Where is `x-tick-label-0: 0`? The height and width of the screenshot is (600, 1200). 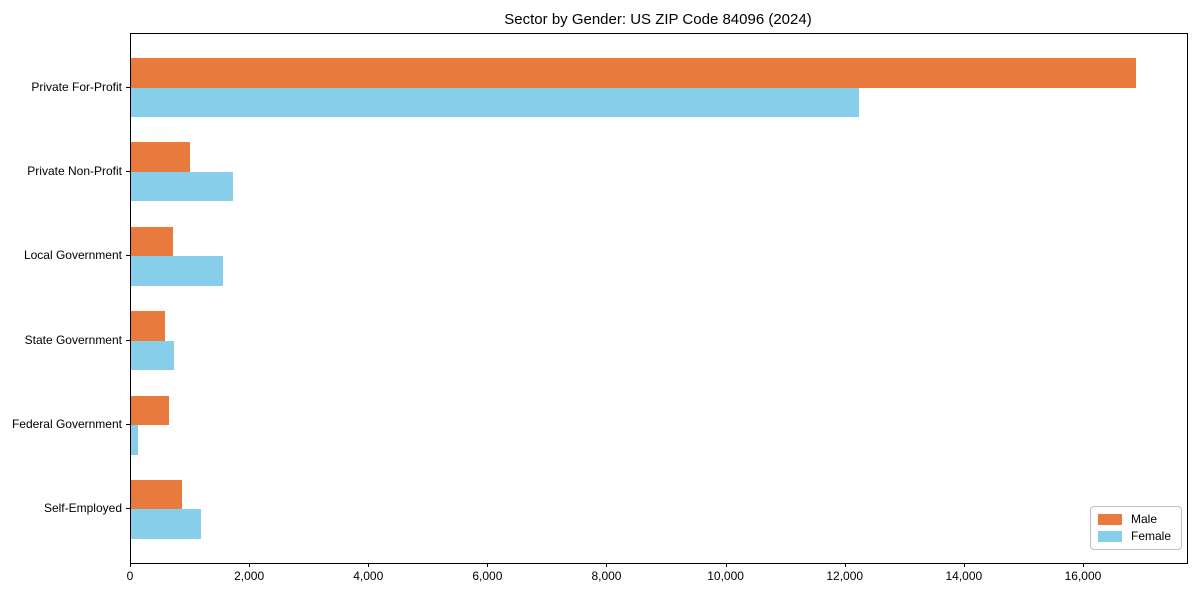
x-tick-label-0: 0 is located at coordinates (130, 576).